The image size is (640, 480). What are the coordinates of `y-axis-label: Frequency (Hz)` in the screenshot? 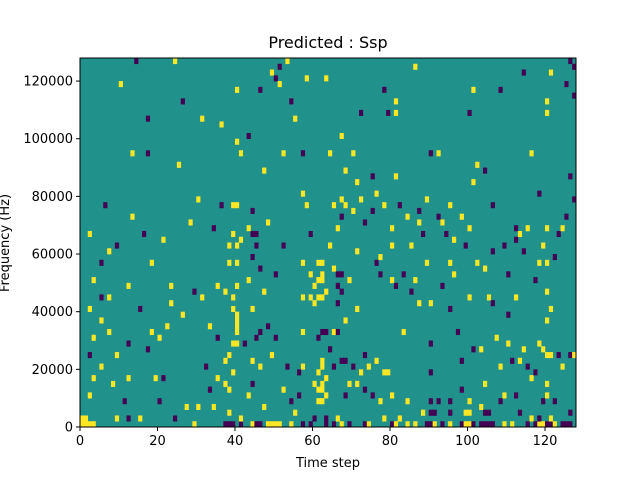 It's located at (6, 243).